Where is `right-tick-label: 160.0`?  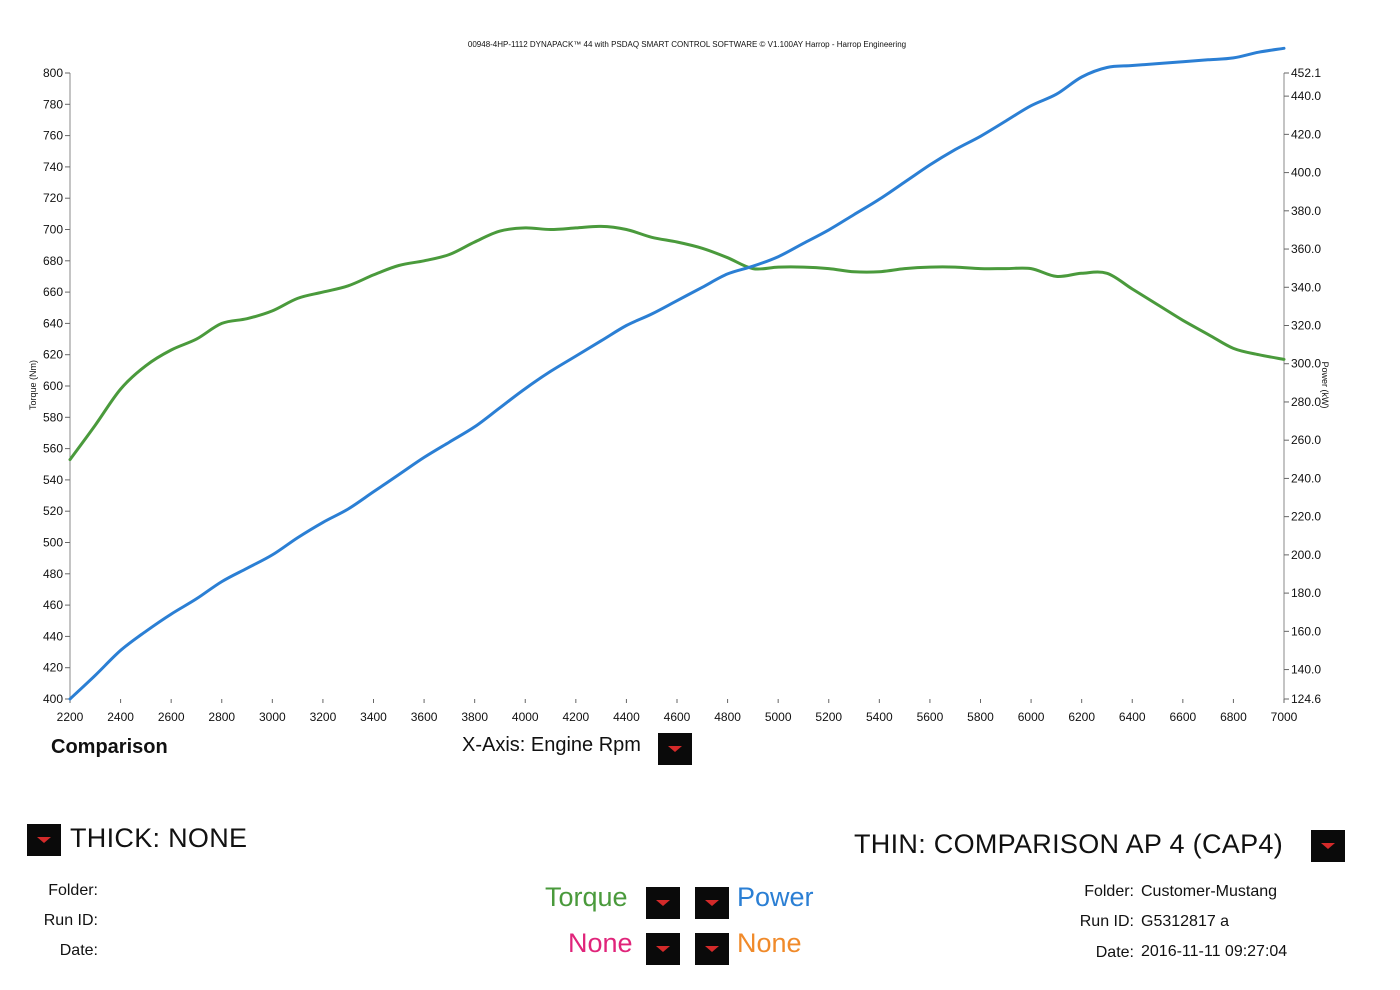 right-tick-label: 160.0 is located at coordinates (1306, 631).